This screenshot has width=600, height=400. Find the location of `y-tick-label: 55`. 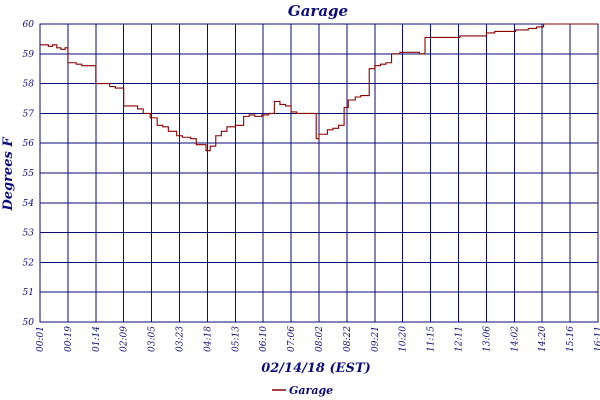

y-tick-label: 55 is located at coordinates (29, 174).